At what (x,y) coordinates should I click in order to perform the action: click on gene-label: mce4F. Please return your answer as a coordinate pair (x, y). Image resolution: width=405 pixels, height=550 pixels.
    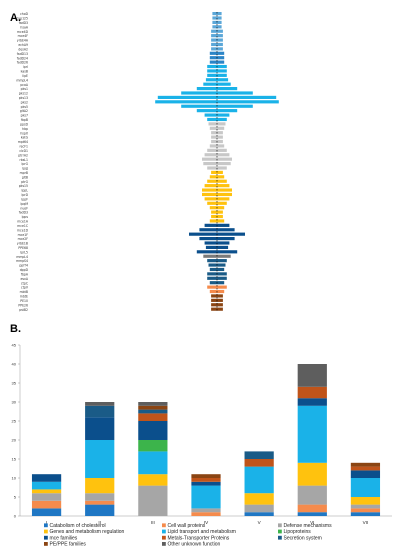
    Looking at the image, I should click on (23, 36).